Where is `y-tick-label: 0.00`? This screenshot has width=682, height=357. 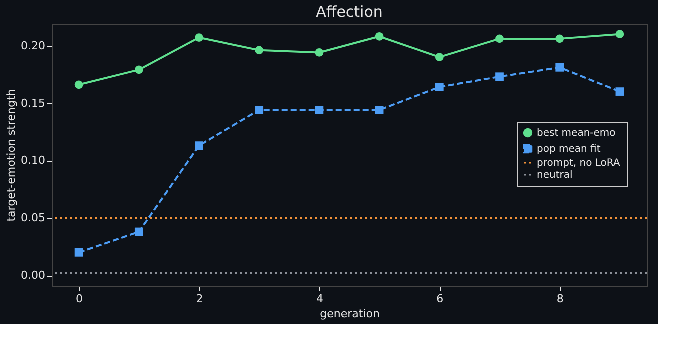 y-tick-label: 0.00 is located at coordinates (33, 275).